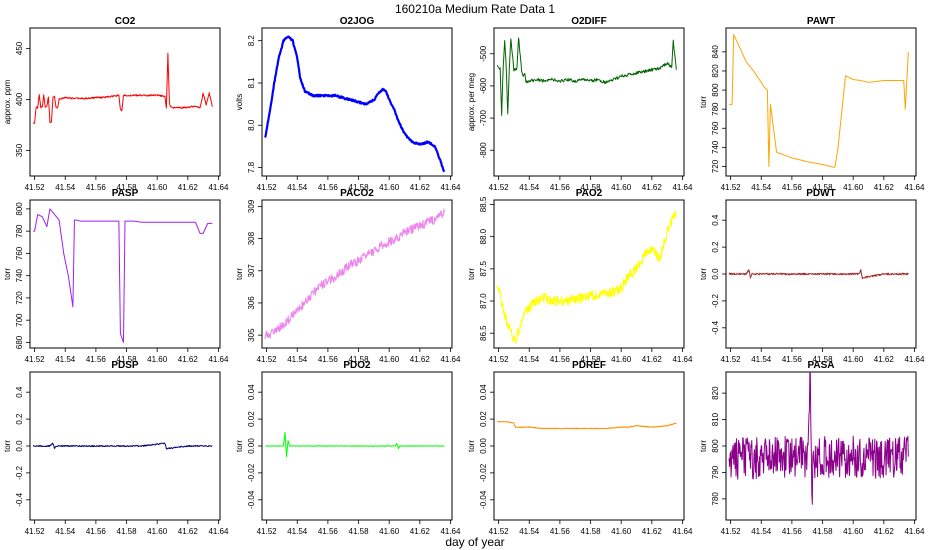 The image size is (950, 550). Describe the element at coordinates (355, 104) in the screenshot. I see `series-line-o2jog` at that location.